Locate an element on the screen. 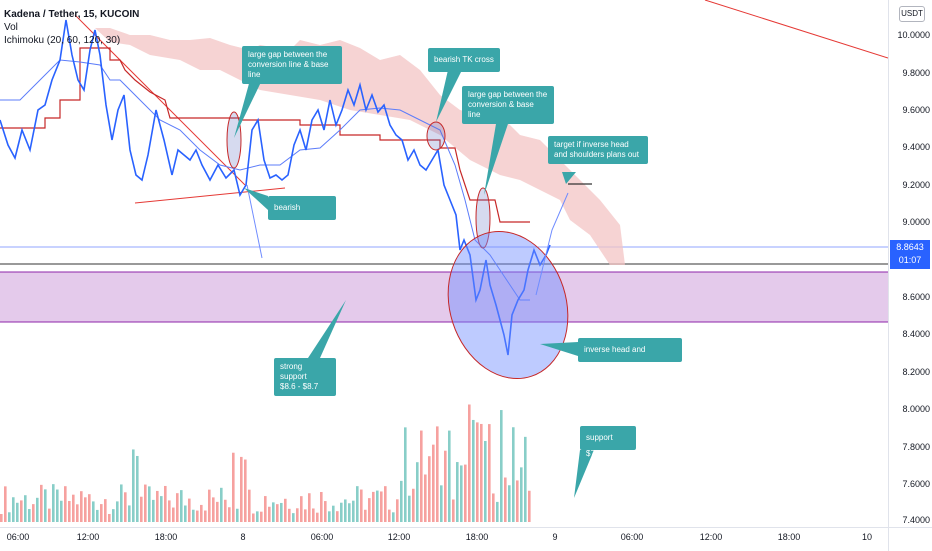 The width and height of the screenshot is (932, 551). callout-ihs: inverse head and shoulders is located at coordinates (630, 354).